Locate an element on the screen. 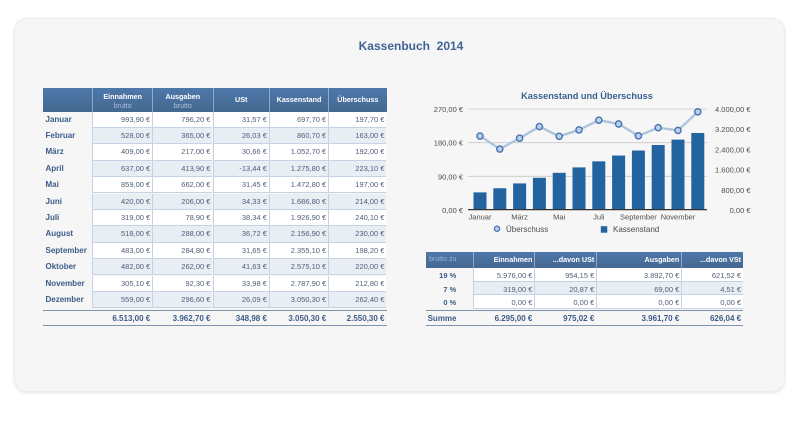 The width and height of the screenshot is (800, 435). svg-text: September is located at coordinates (638, 217).